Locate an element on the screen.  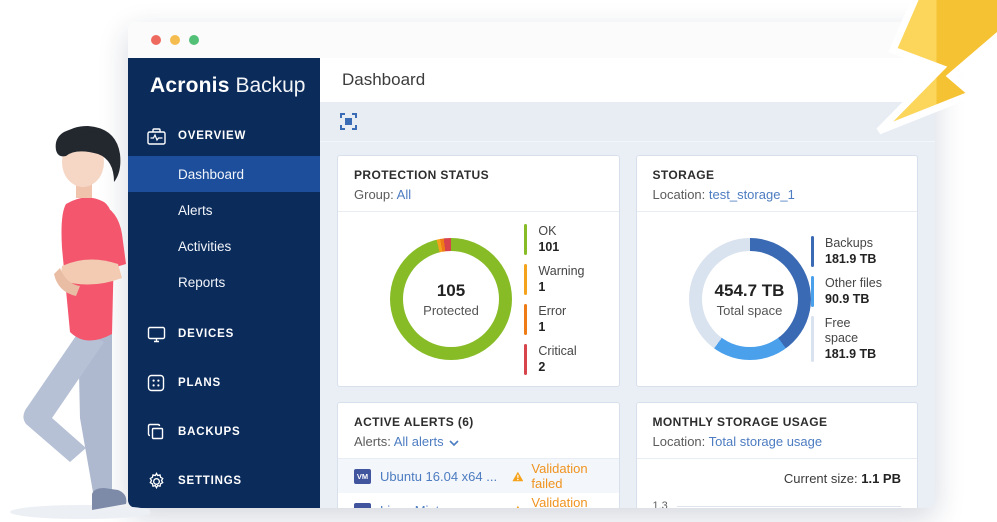
close-window-icon is located at coordinates (156, 40).